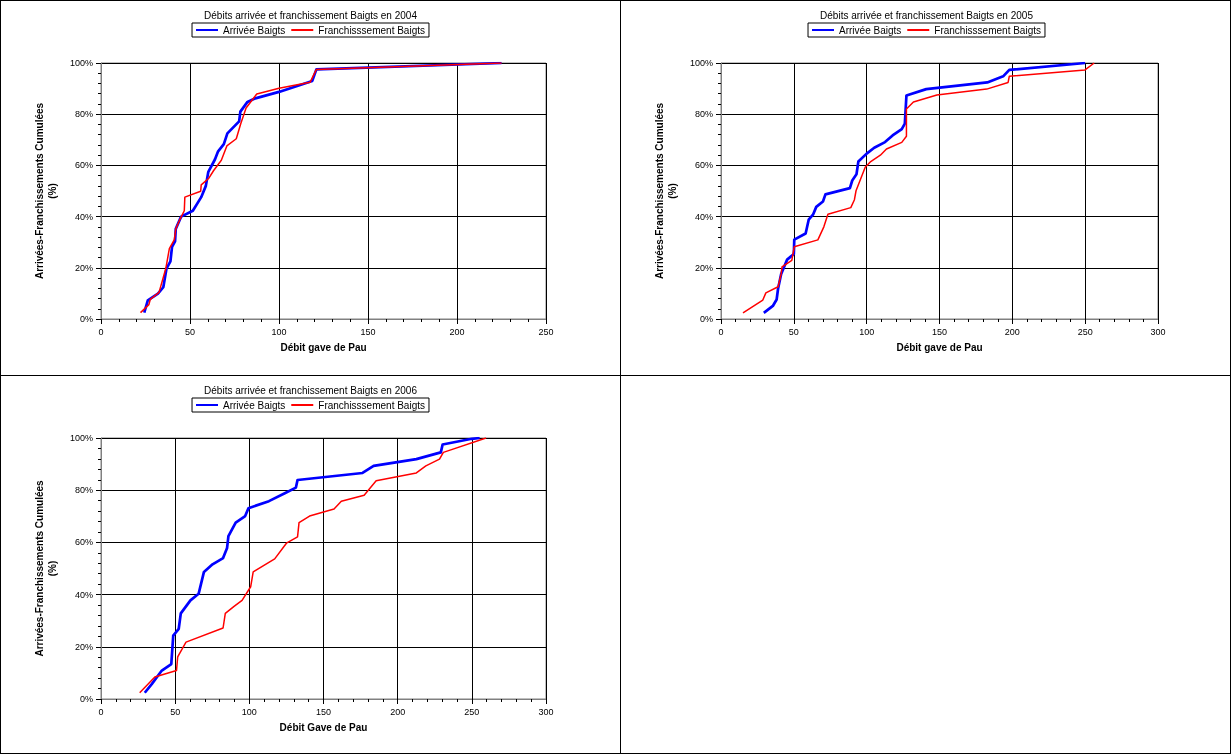  I want to click on chart-title: Débits arrivée et franchissement Baigts en 2004, so click(311, 15).